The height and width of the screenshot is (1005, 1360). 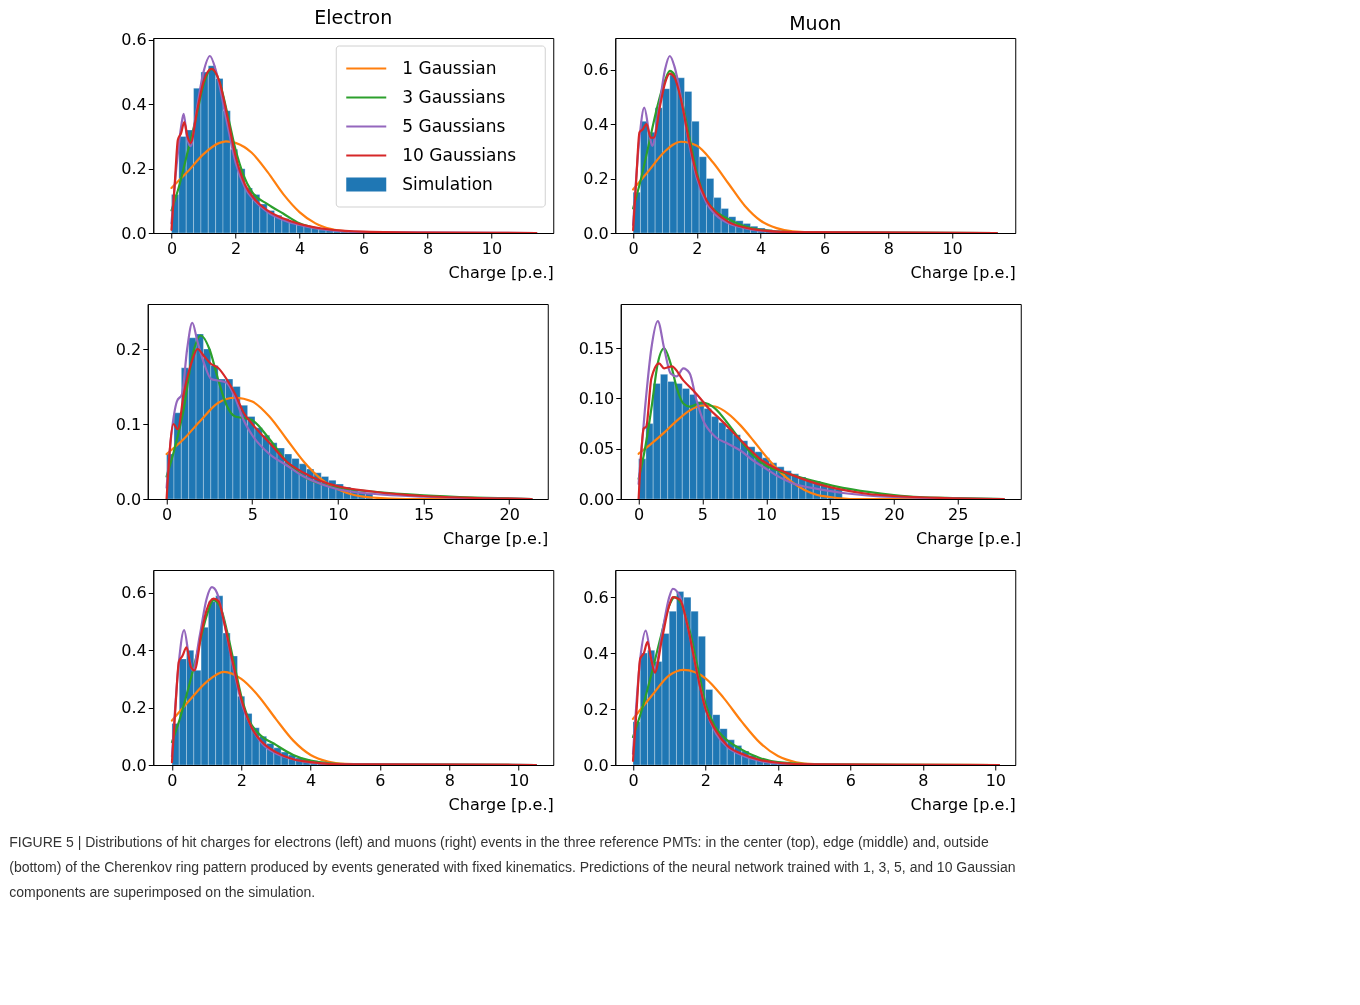 What do you see at coordinates (596, 449) in the screenshot?
I see `y-tick-label: 0.05` at bounding box center [596, 449].